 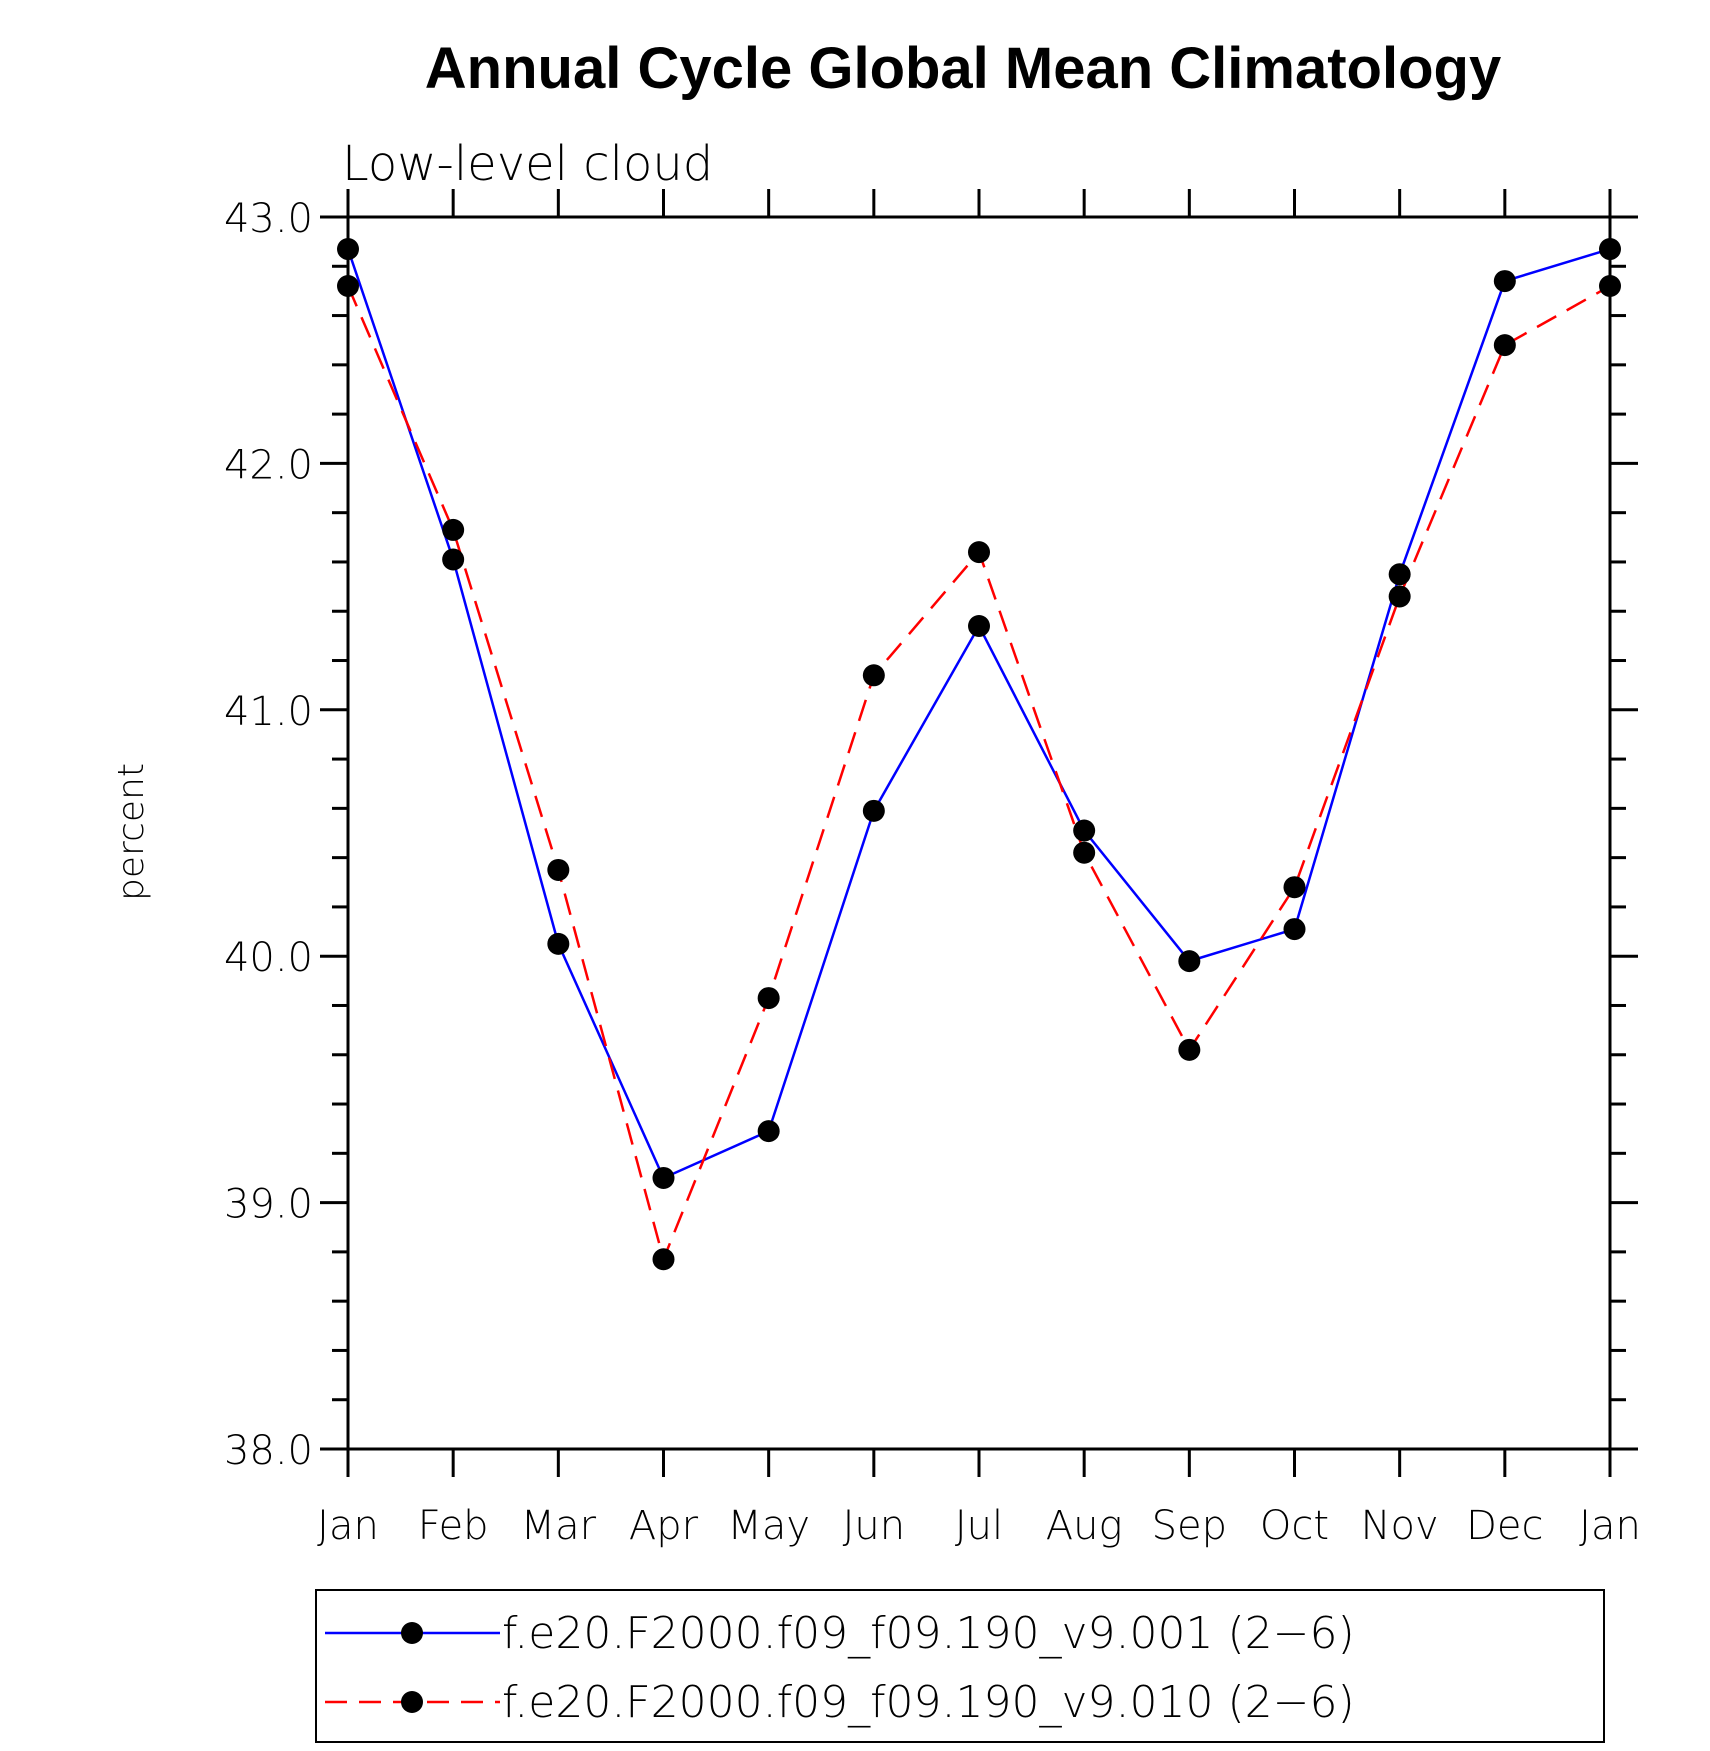 What do you see at coordinates (963, 68) in the screenshot?
I see `chart-title: Annual Cycle Global Mean Climatology` at bounding box center [963, 68].